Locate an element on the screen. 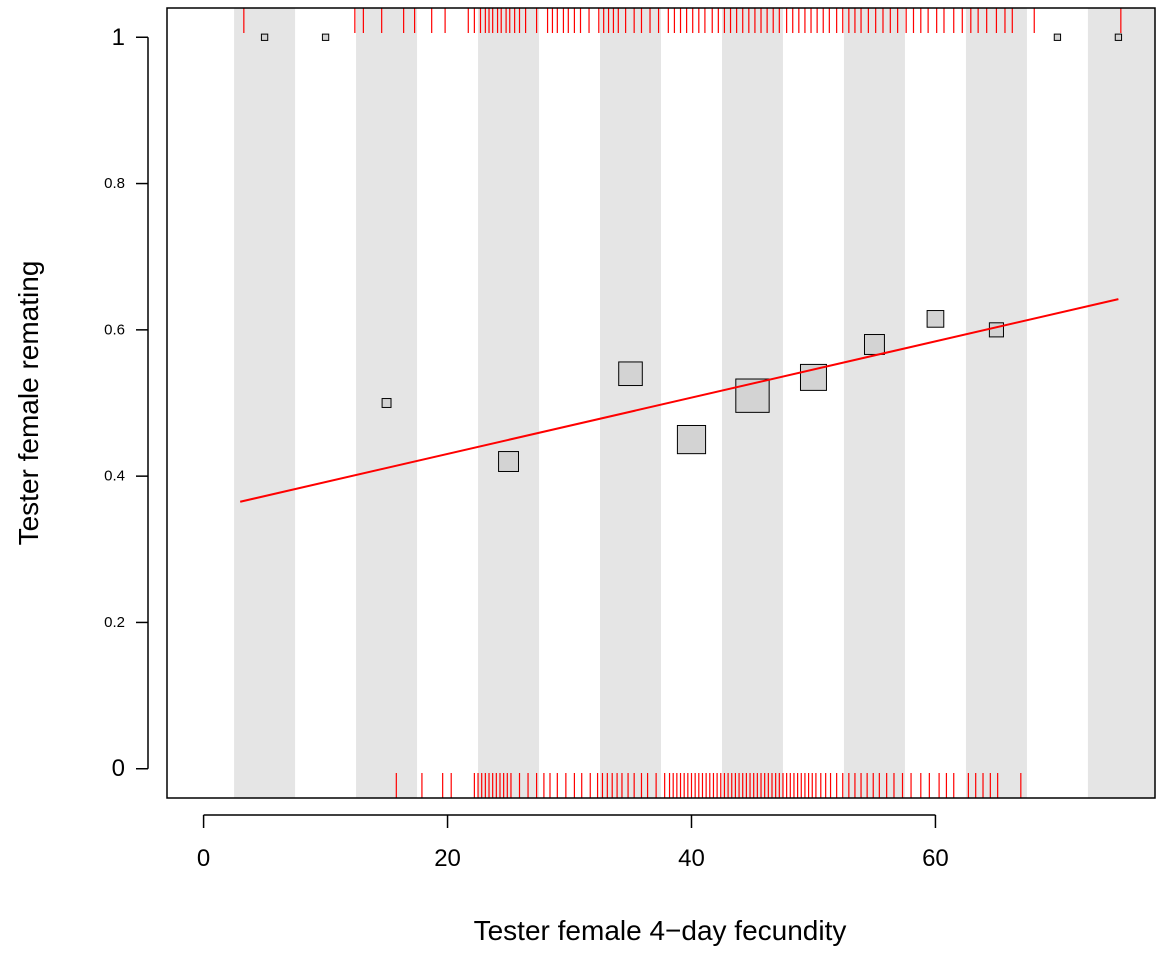  y-tick-label: 1 is located at coordinates (118, 37).